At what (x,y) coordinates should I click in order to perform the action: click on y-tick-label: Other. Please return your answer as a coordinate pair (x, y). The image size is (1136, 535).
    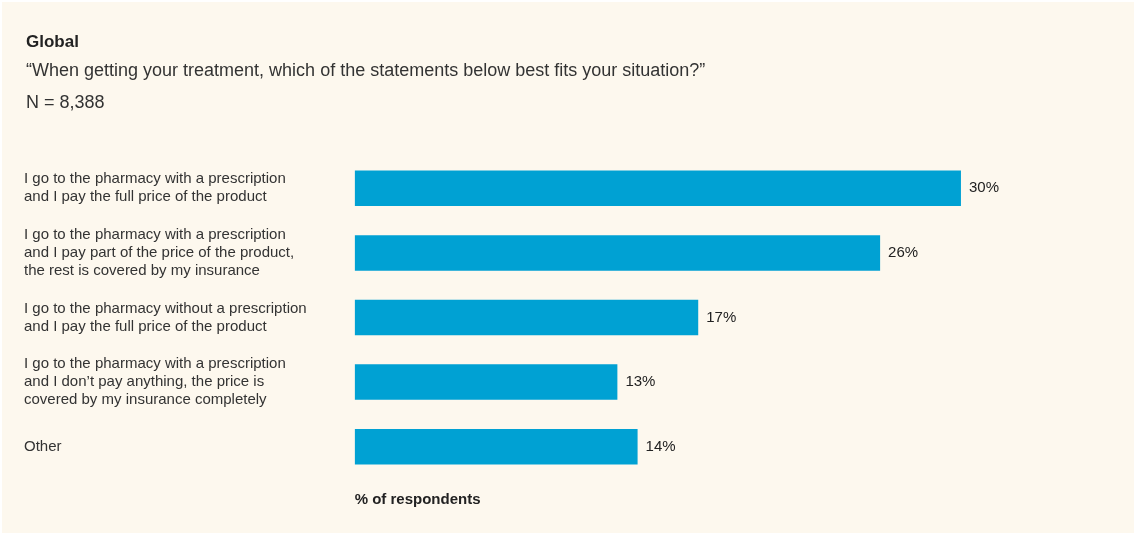
    Looking at the image, I should click on (43, 445).